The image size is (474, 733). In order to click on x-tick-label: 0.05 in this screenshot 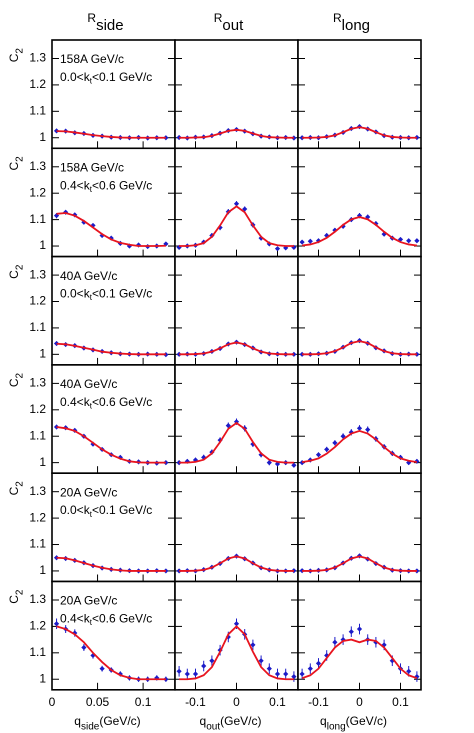, I will do `click(98, 702)`.